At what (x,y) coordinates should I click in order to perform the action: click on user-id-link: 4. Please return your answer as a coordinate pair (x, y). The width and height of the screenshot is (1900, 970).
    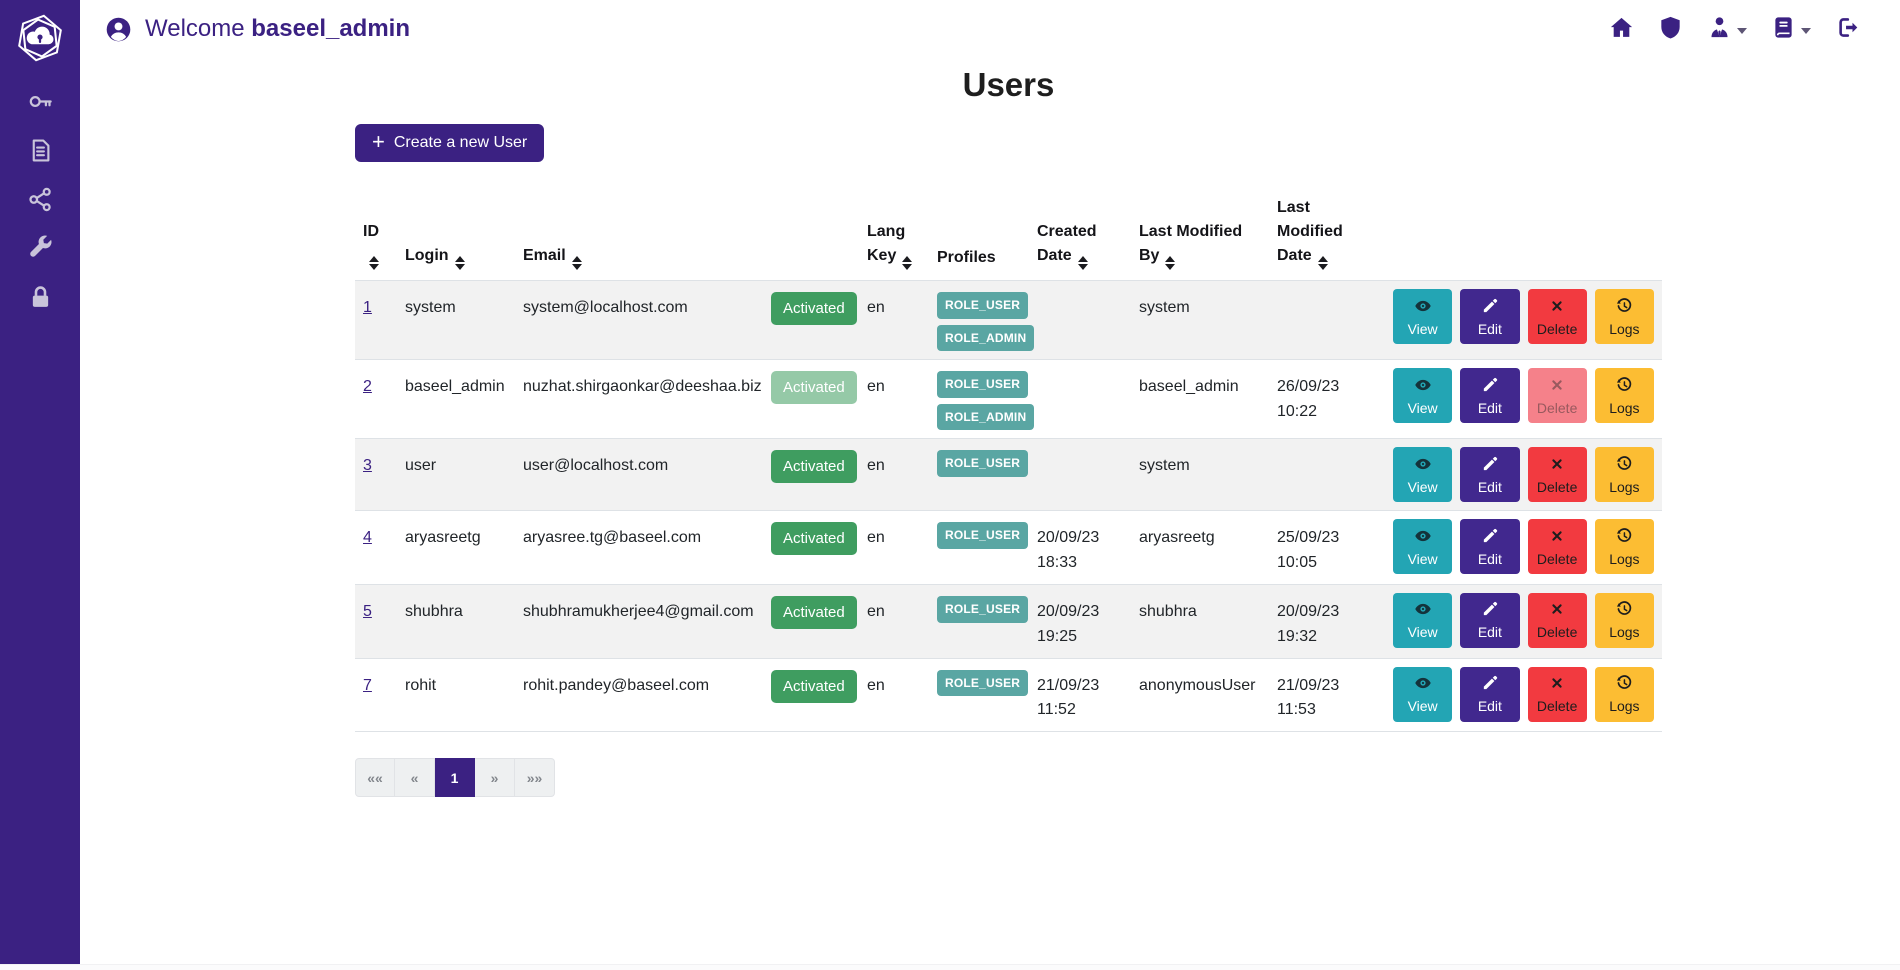
    Looking at the image, I should click on (367, 538).